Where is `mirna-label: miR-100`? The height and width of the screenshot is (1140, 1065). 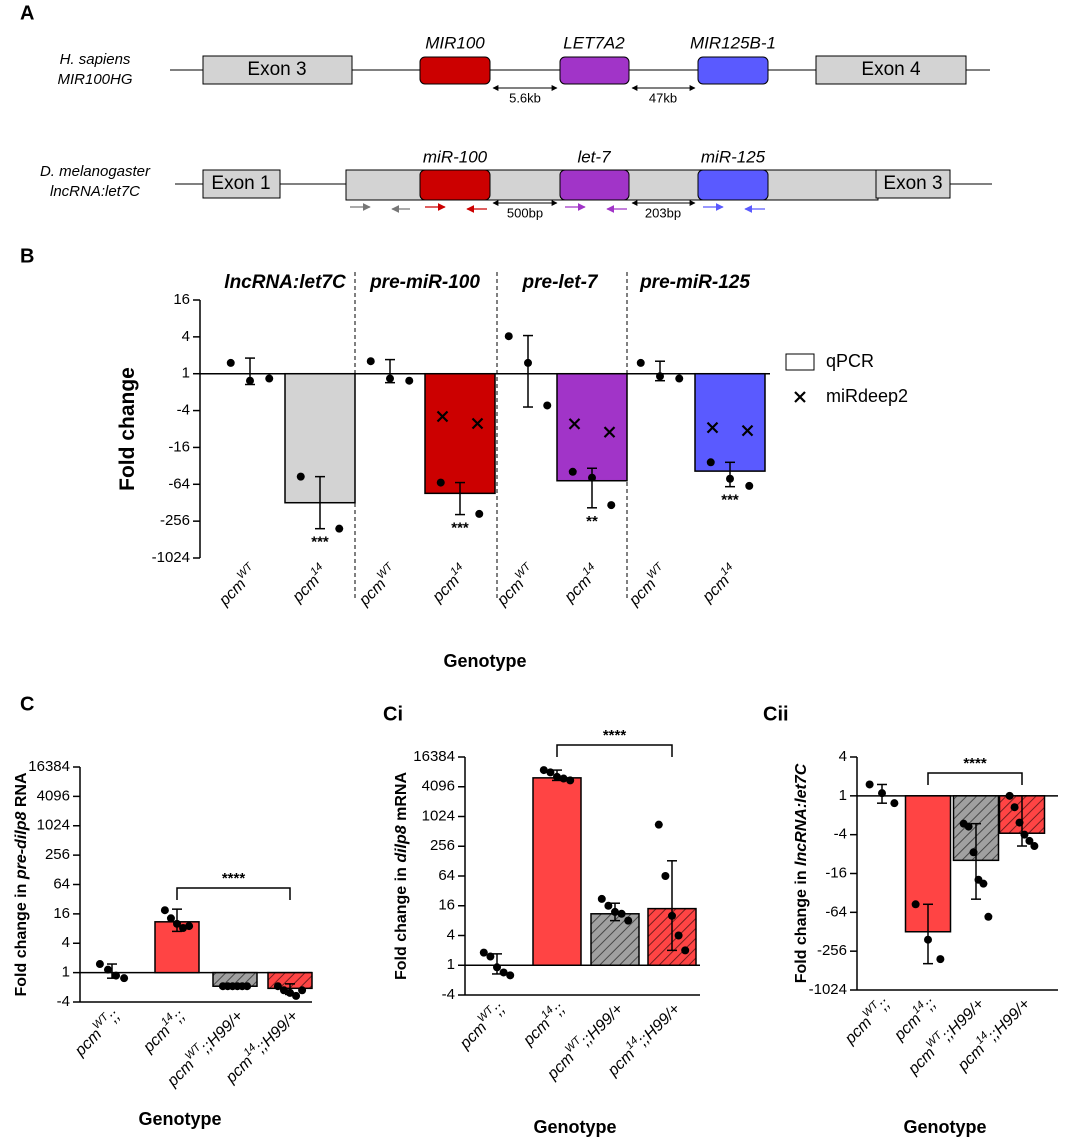 mirna-label: miR-100 is located at coordinates (455, 156).